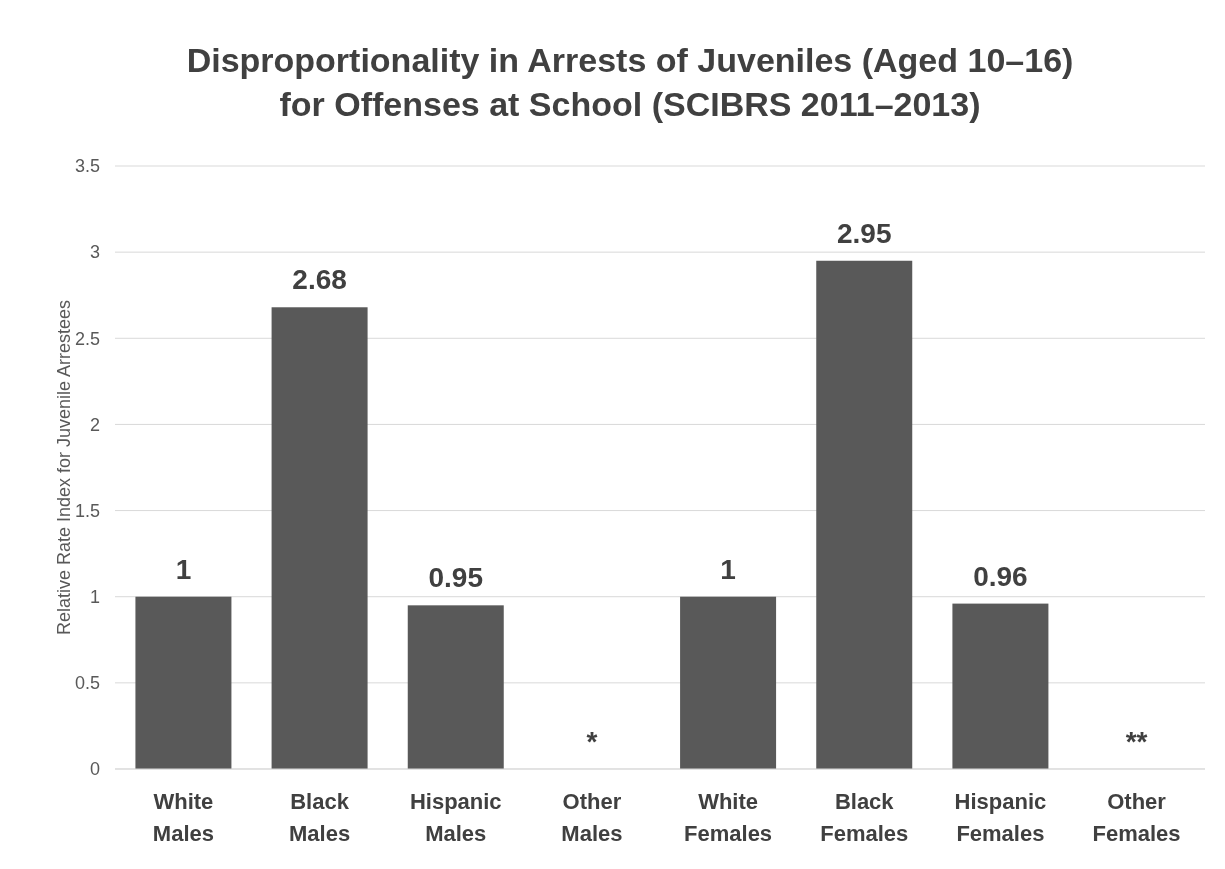  What do you see at coordinates (94, 769) in the screenshot?
I see `y-tick-label: 0` at bounding box center [94, 769].